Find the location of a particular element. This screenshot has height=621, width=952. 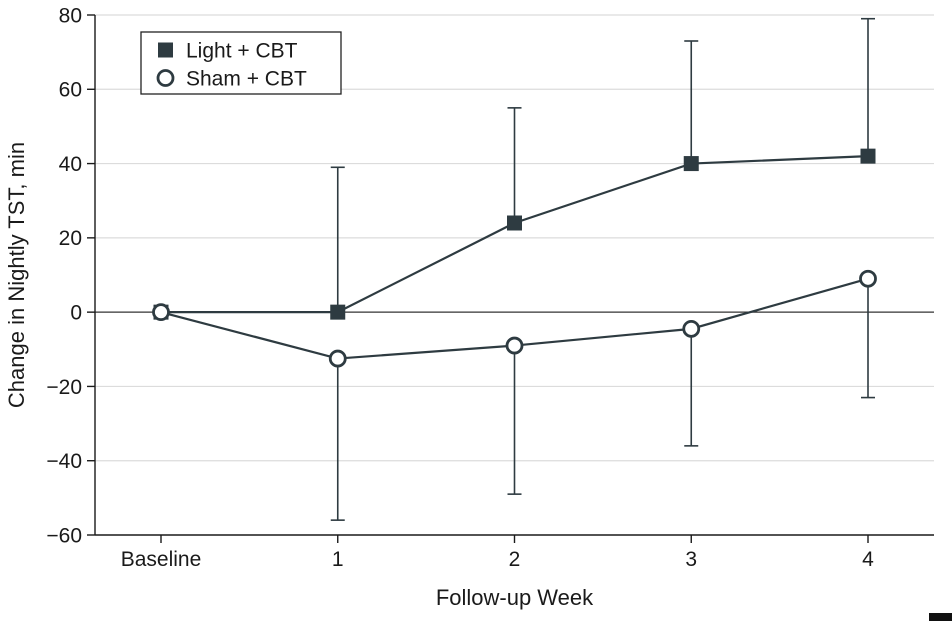

x-tick-label: 1 is located at coordinates (338, 559).